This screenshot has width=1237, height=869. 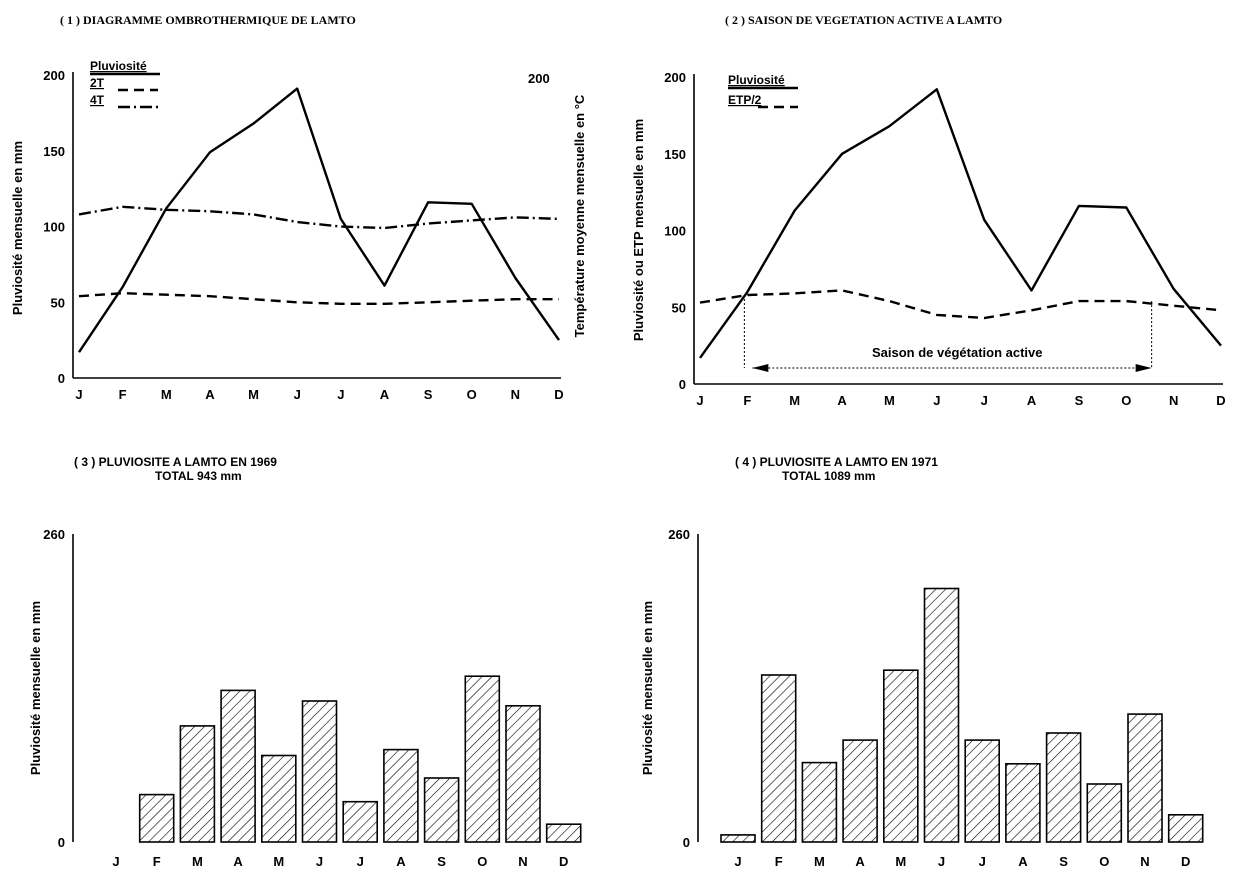 What do you see at coordinates (819, 861) in the screenshot?
I see `chart4-x-tick-label: M` at bounding box center [819, 861].